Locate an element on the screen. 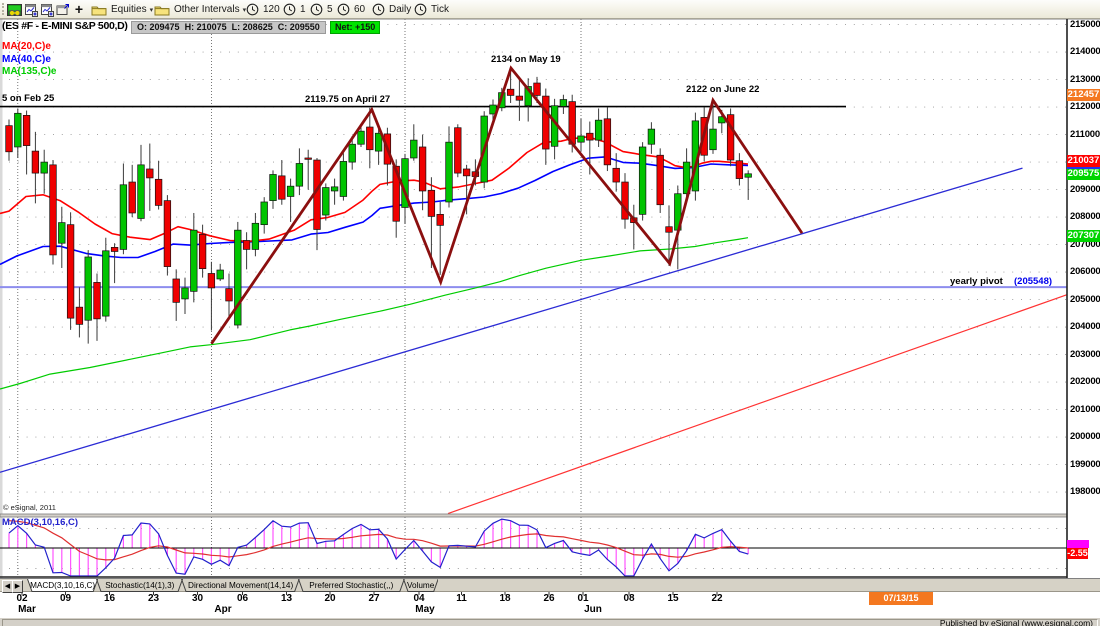  interval-120-button: 120 is located at coordinates (263, 9).